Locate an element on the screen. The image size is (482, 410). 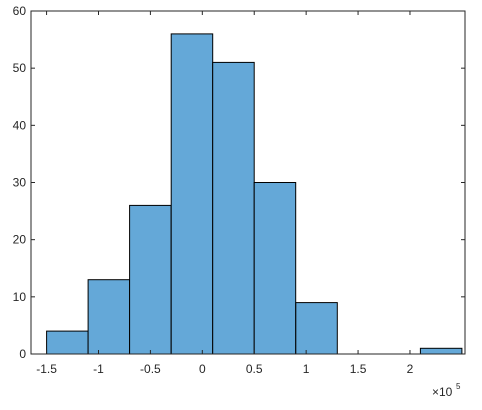
x-axis-exponent-base: ×10 is located at coordinates (442, 392).